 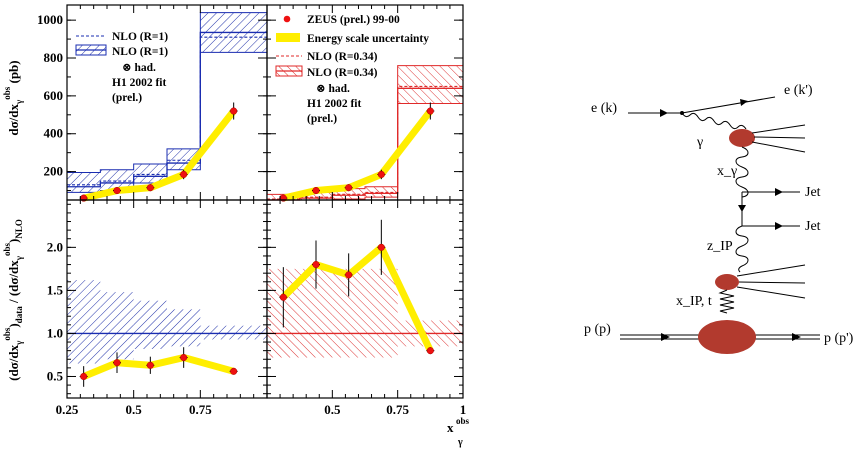 I want to click on pomeron-blob, so click(x=727, y=282).